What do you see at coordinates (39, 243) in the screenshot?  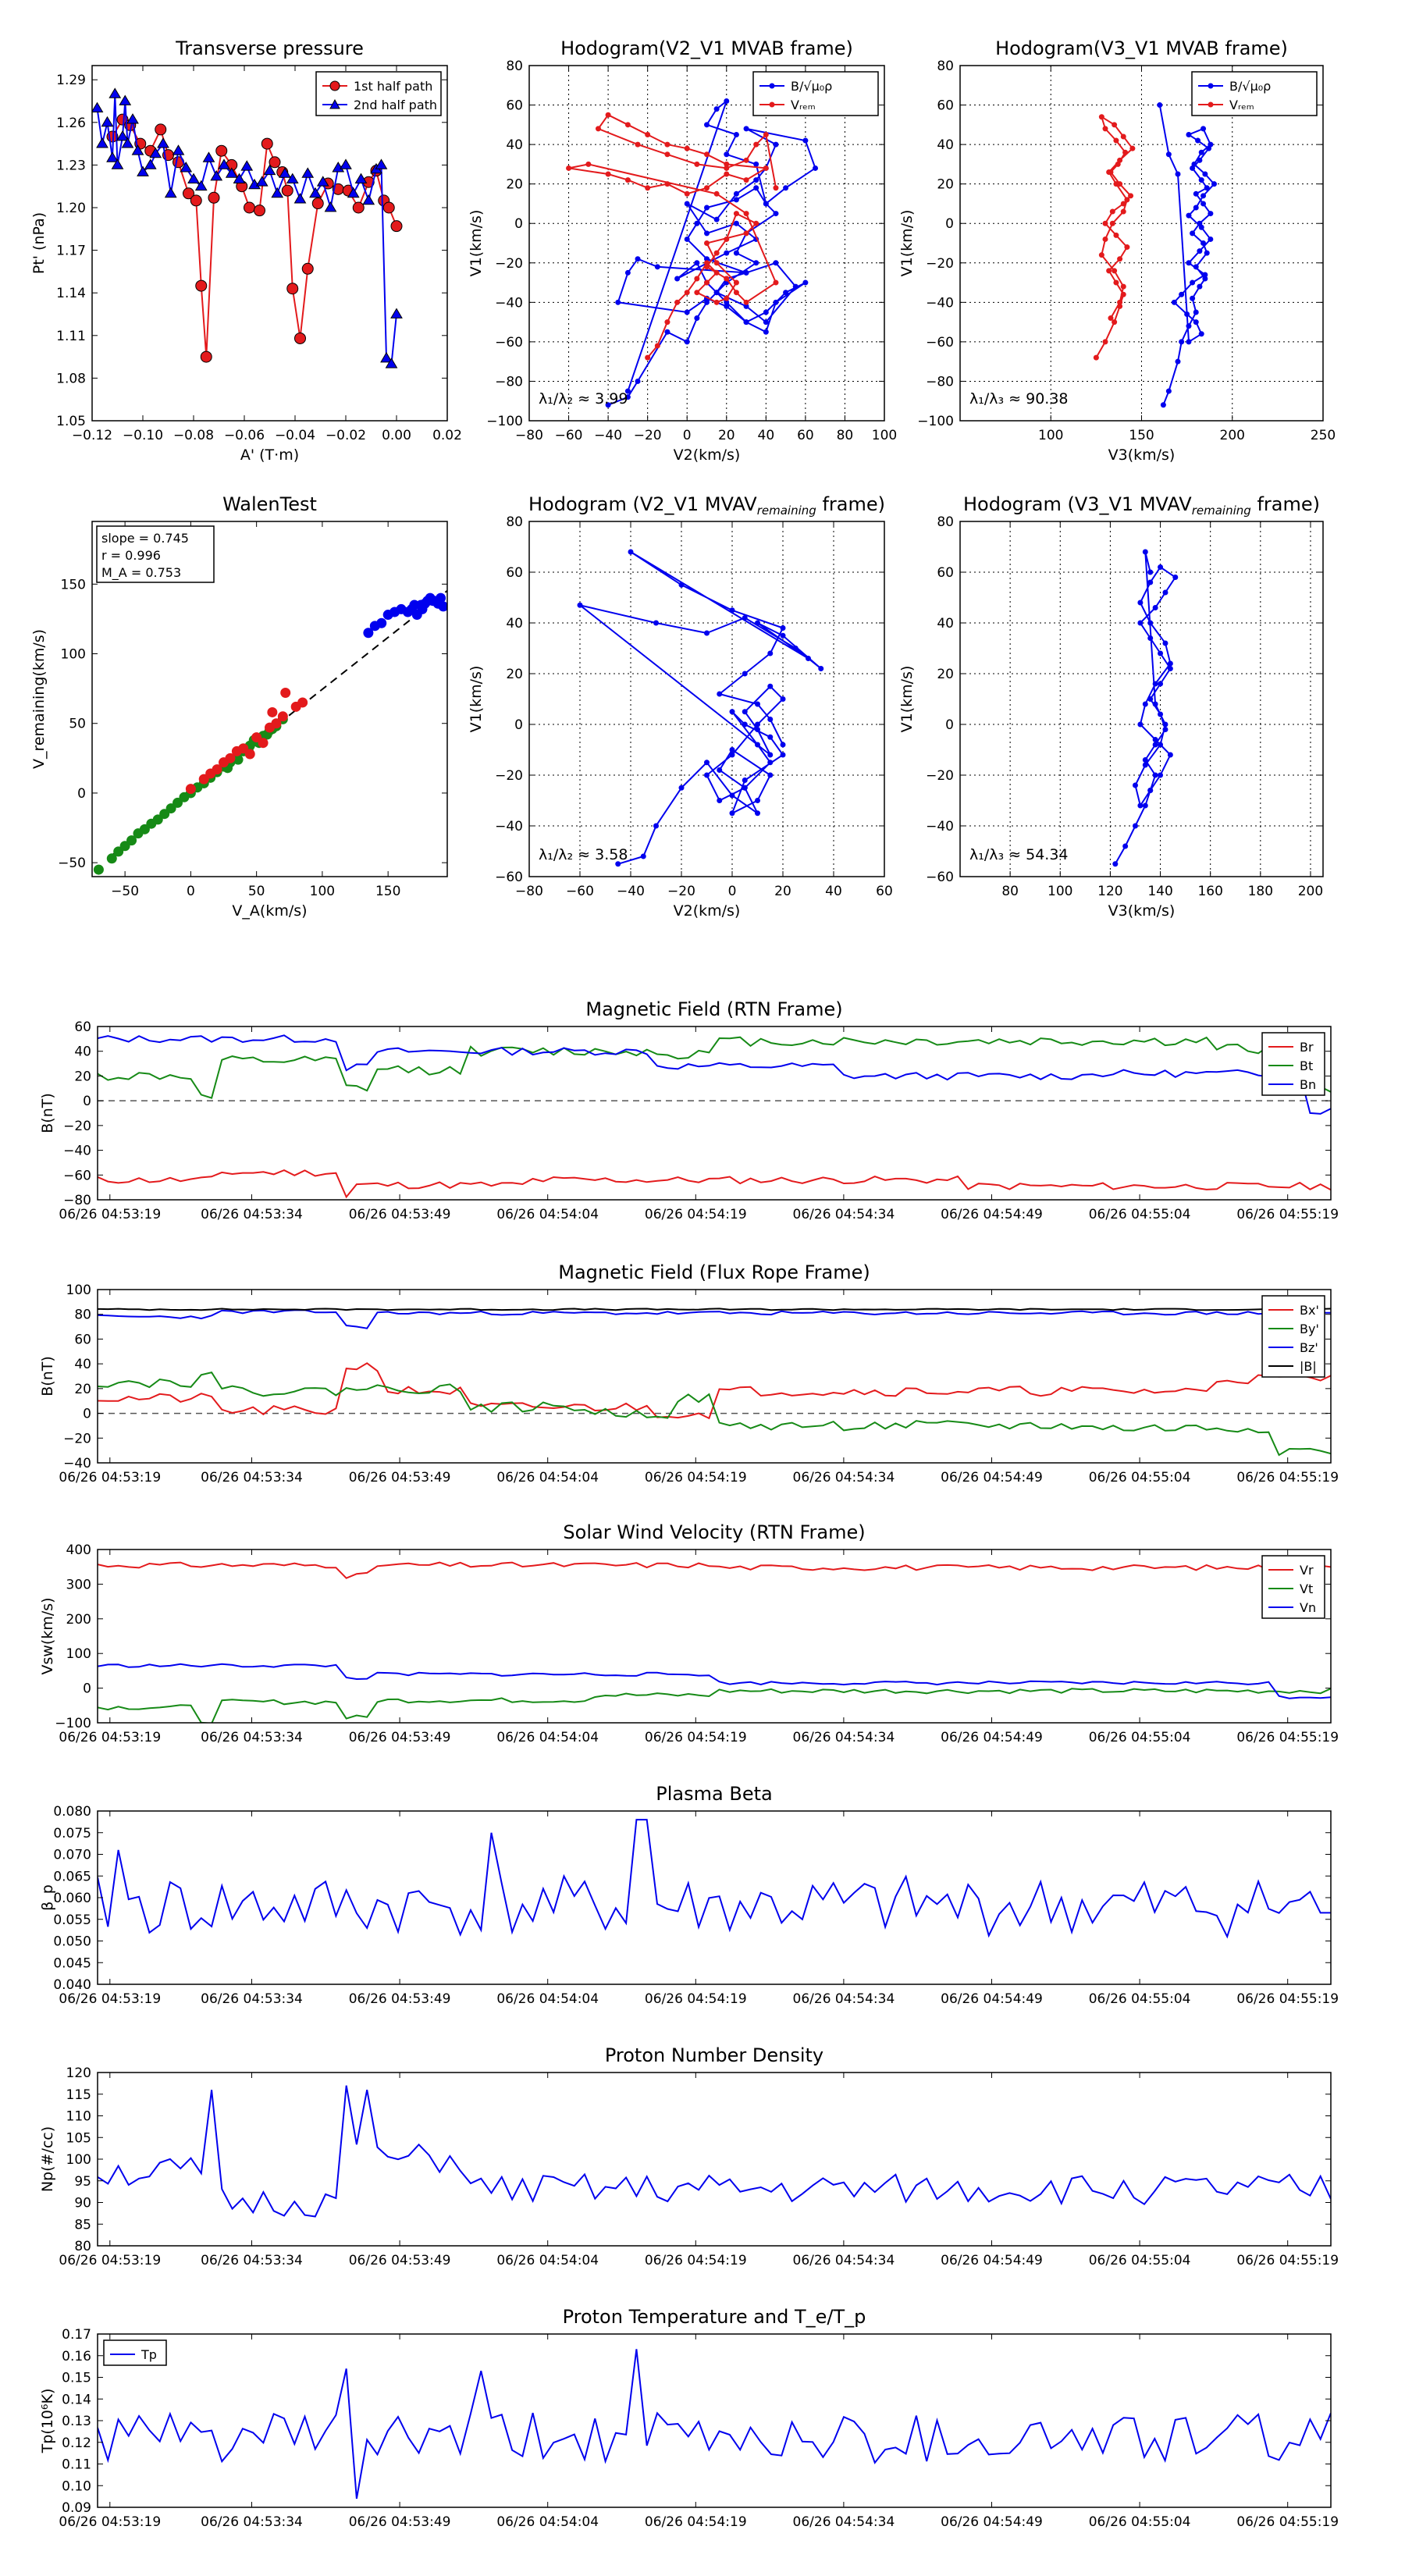 I see `y-axis-label: Pt' (nPa)` at bounding box center [39, 243].